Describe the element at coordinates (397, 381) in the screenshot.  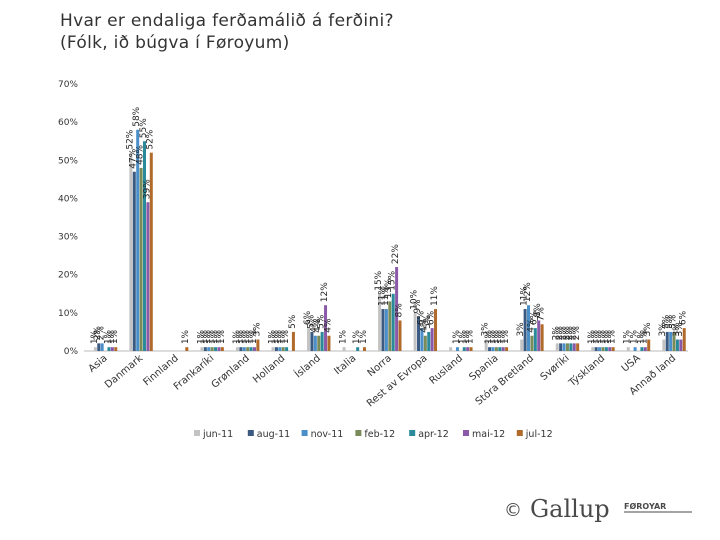
I see `x-tick-label: Rest av Evropa` at that location.